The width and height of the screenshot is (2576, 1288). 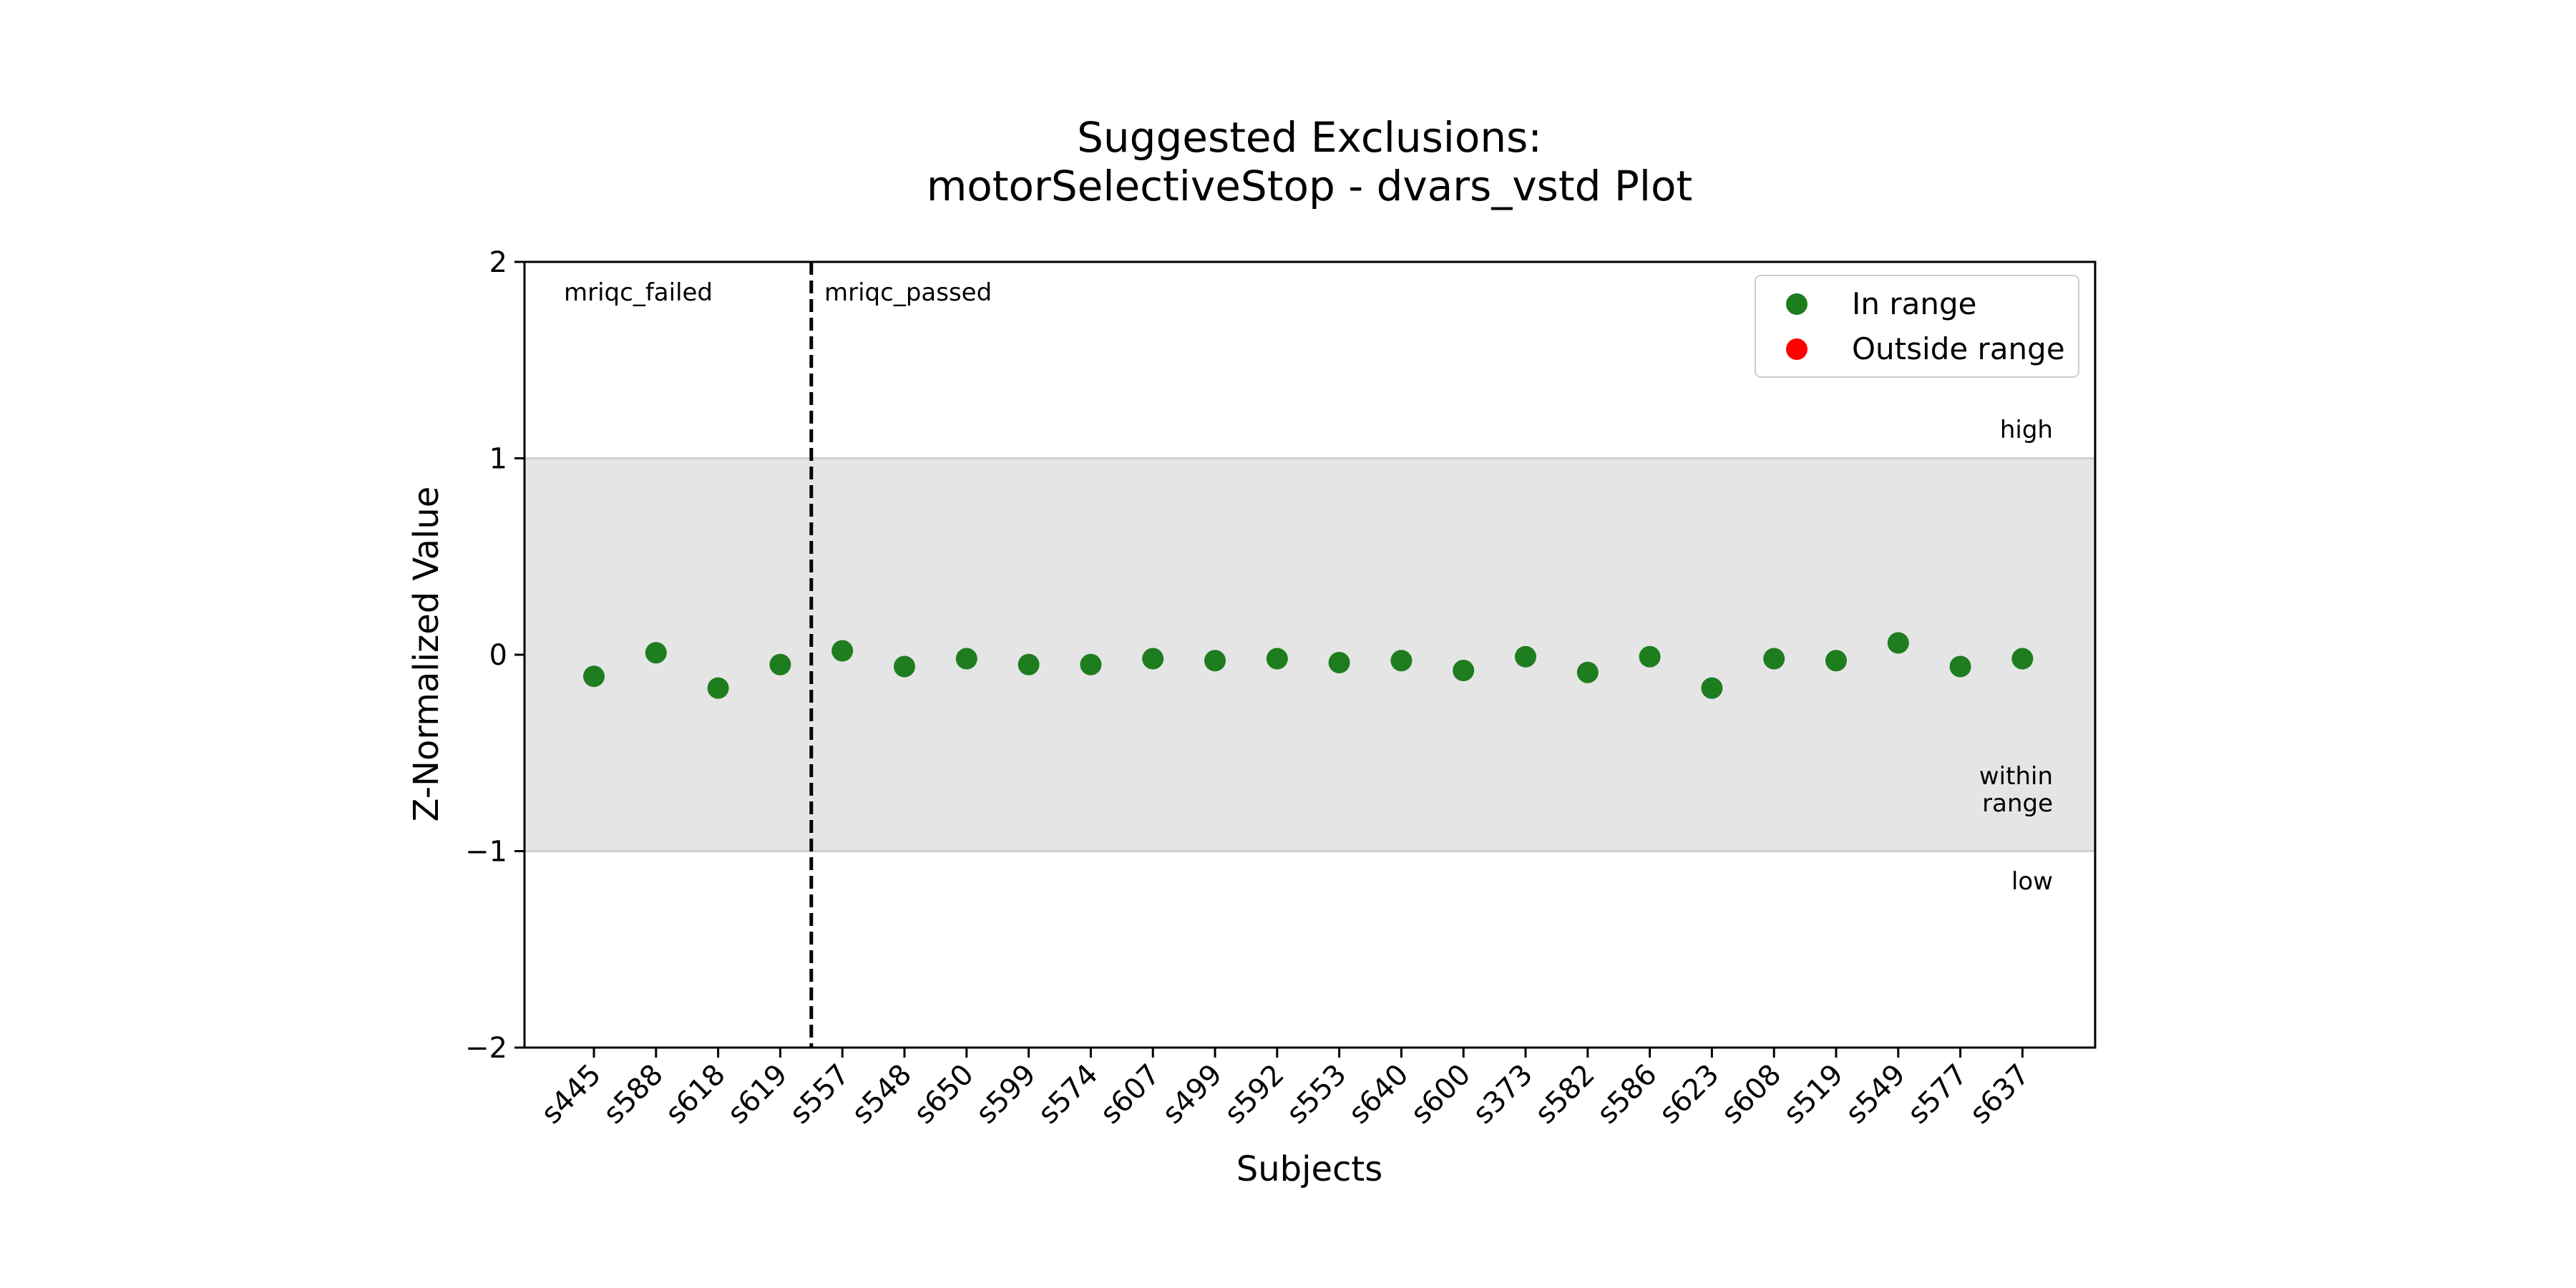 What do you see at coordinates (1401, 661) in the screenshot?
I see `data-point-s640` at bounding box center [1401, 661].